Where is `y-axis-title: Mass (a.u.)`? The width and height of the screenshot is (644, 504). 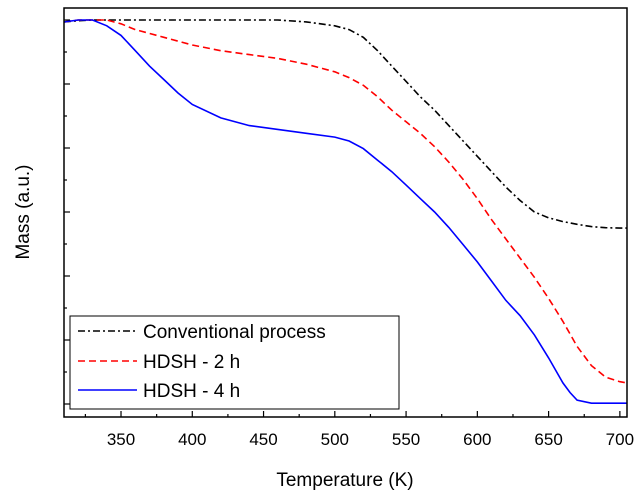 y-axis-title: Mass (a.u.) is located at coordinates (23, 211).